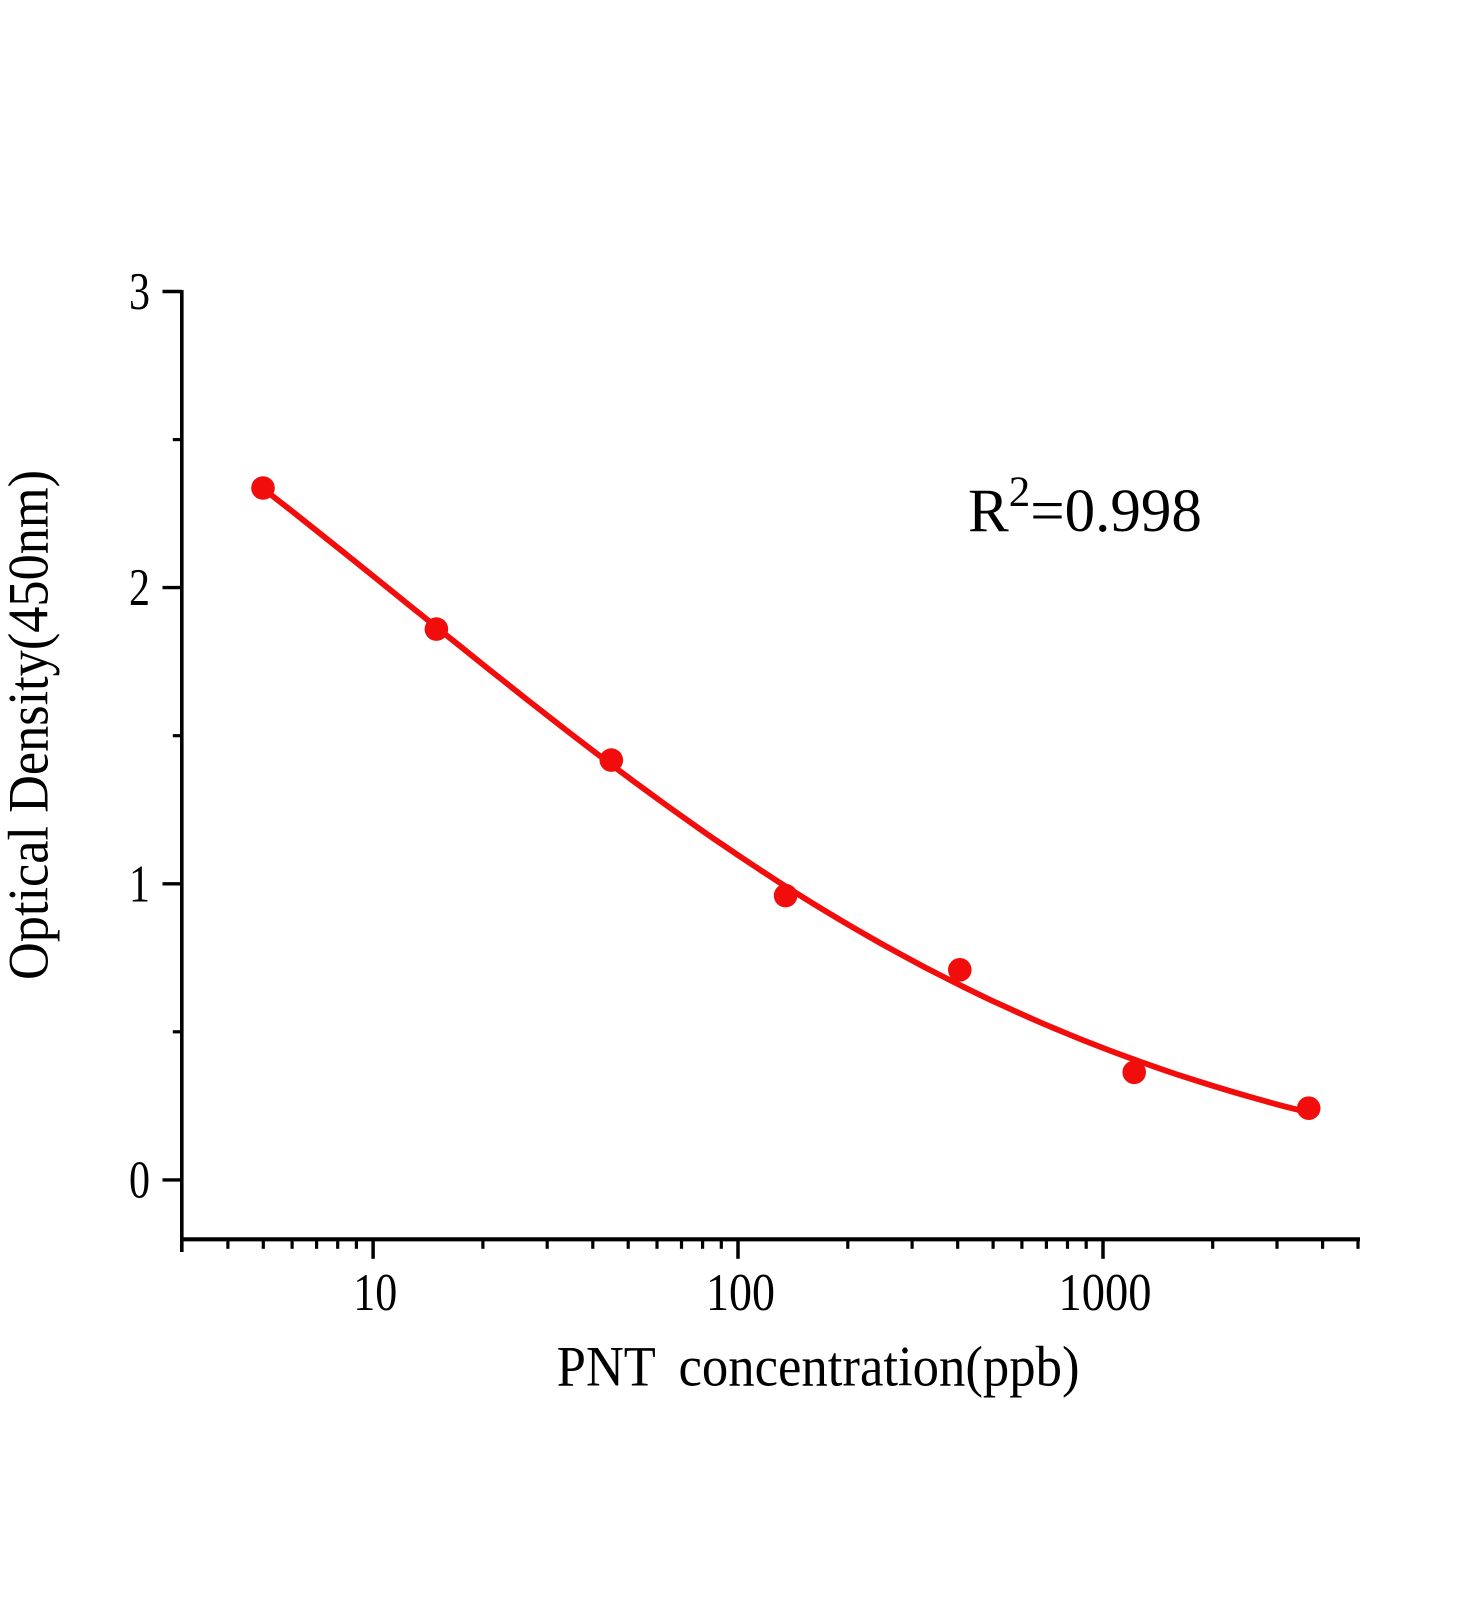 The image size is (1472, 1600). I want to click on svg-text: Optical Density(450nm), so click(30, 725).